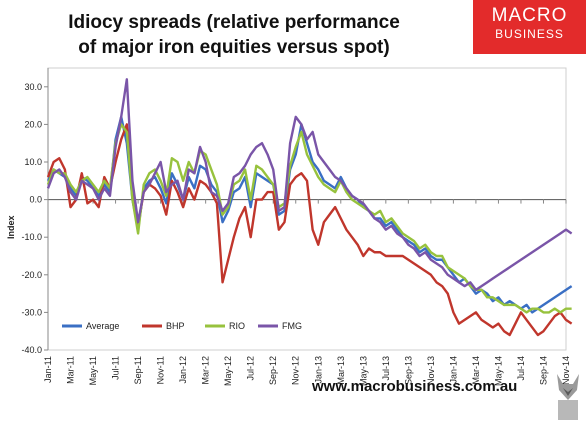 The image size is (586, 423). What do you see at coordinates (408, 370) in the screenshot?
I see `x-tick-label: Sep-13` at bounding box center [408, 370].